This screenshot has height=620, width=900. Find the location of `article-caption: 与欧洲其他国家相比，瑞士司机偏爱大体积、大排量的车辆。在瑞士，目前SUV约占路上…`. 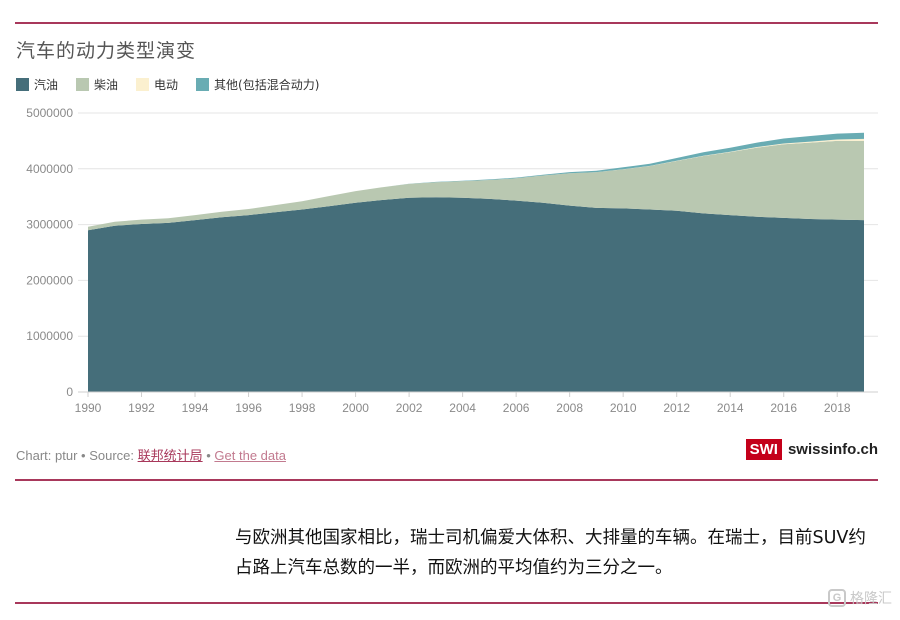

article-caption: 与欧洲其他国家相比，瑞士司机偏爱大体积、大排量的车辆。在瑞士，目前SUV约占路上… is located at coordinates (550, 553).